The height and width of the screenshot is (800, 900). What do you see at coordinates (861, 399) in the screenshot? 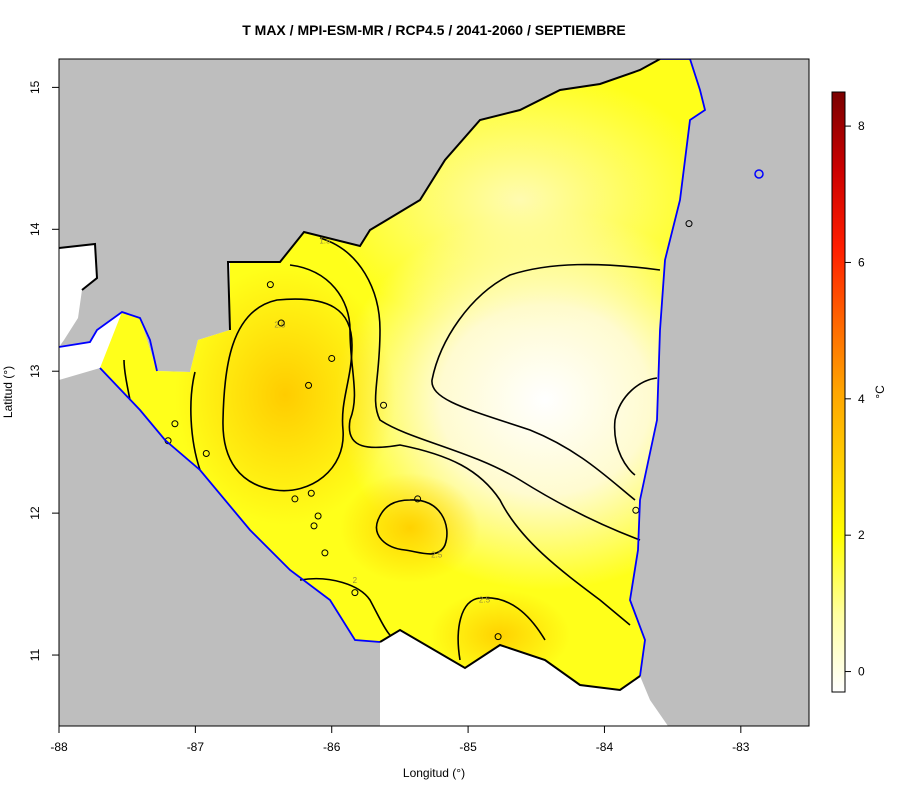
I see `colorbar-tick-label: 4` at bounding box center [861, 399].